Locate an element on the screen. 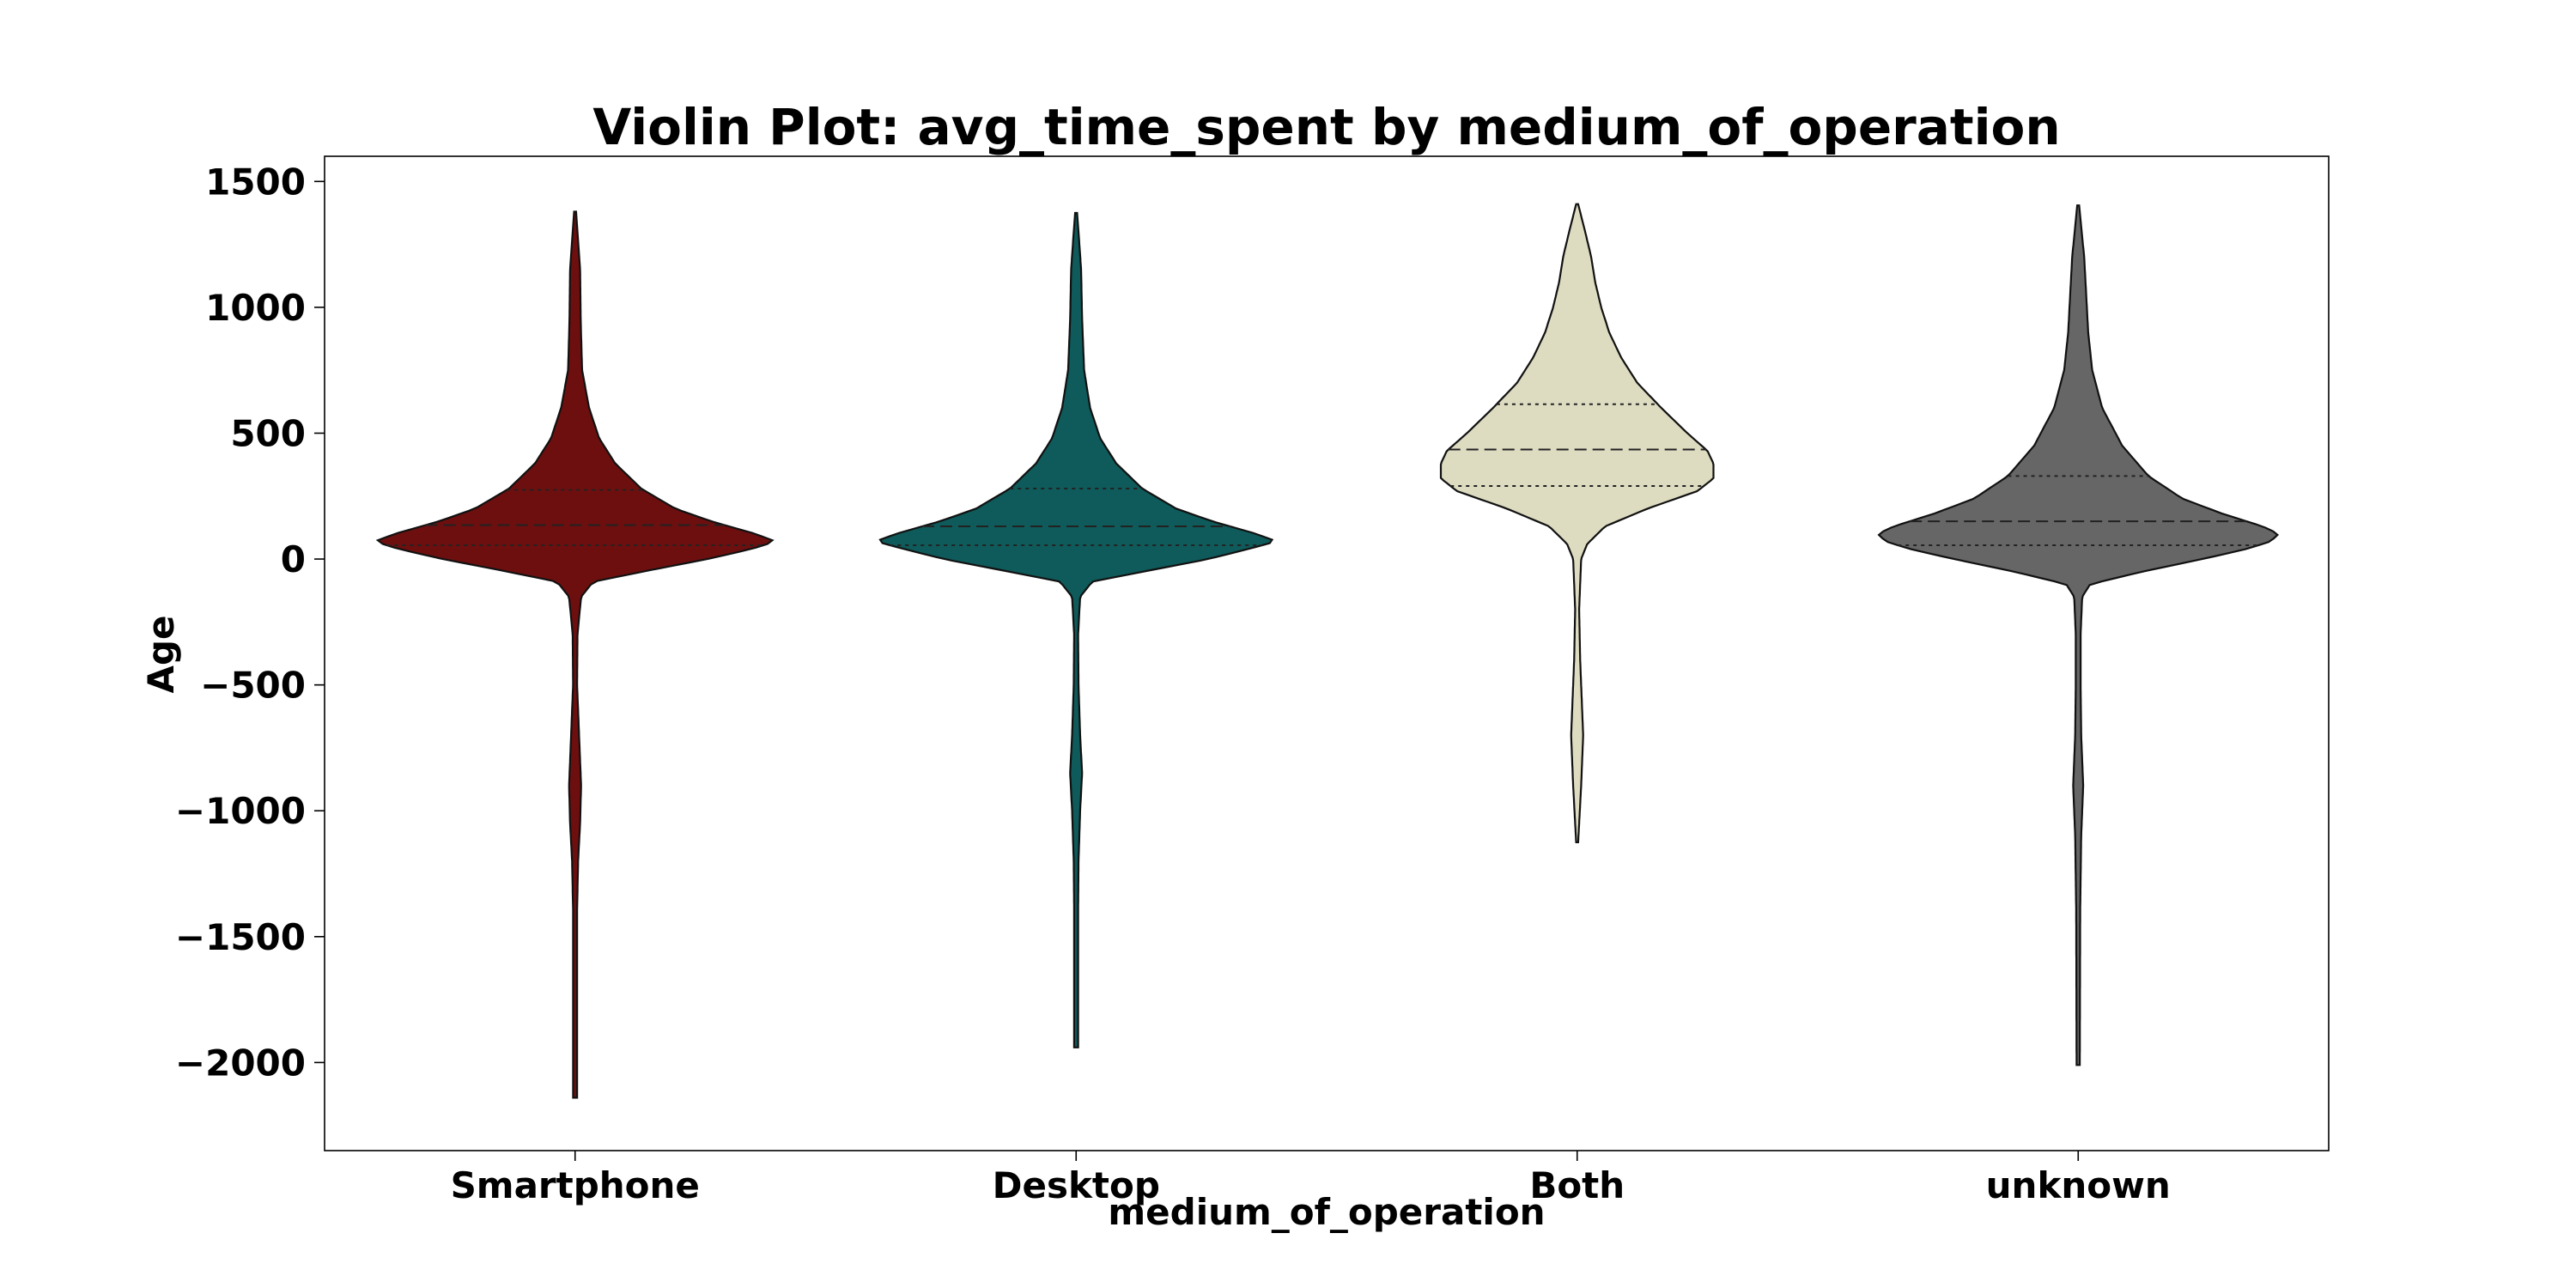 Image resolution: width=2576 pixels, height=1288 pixels. y-axis-label: Age is located at coordinates (161, 654).